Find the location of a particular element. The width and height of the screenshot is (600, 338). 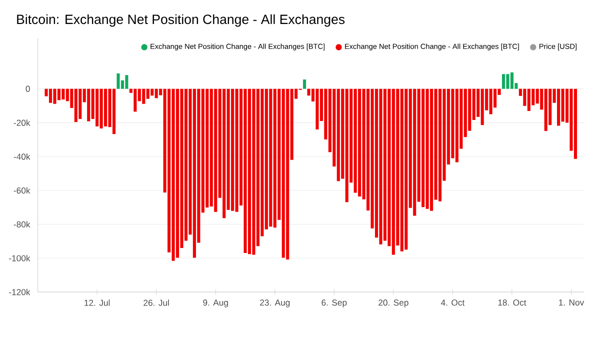

y-tick-label: -80k is located at coordinates (22, 224).